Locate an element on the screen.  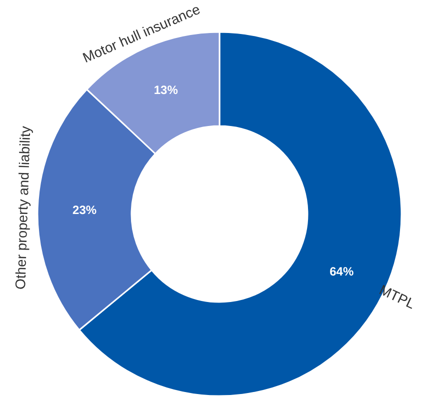
data-label: 64% is located at coordinates (342, 271).